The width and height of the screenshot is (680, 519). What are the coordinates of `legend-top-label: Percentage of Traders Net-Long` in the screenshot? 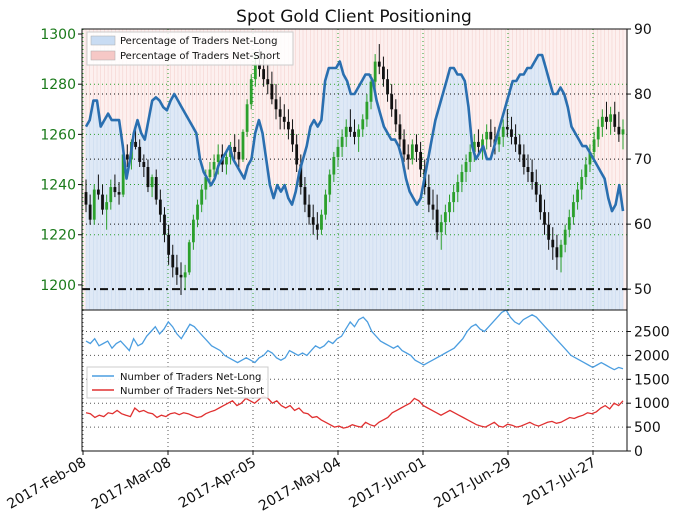 It's located at (199, 41).